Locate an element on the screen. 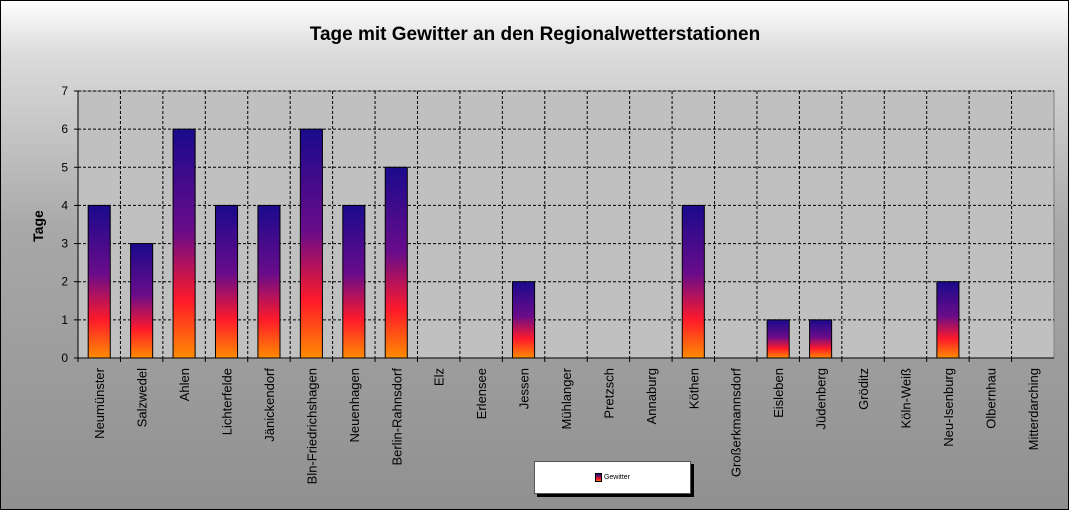  x-tick-label: Neumünster is located at coordinates (99, 402).